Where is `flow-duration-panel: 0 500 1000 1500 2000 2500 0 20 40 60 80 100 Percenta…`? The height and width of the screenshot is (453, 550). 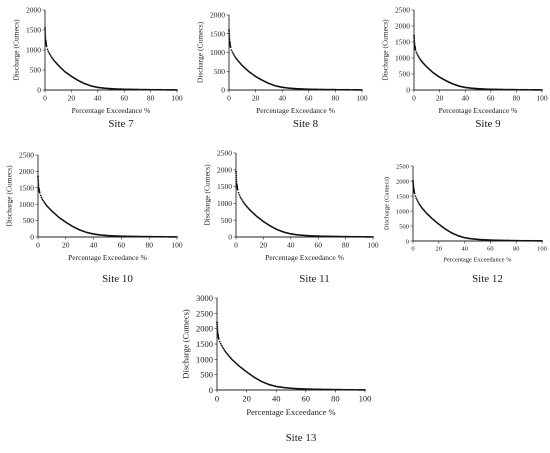
flow-duration-panel: 0 500 1000 1500 2000 2500 0 20 40 60 80 100 Percenta… is located at coordinates (94, 218).